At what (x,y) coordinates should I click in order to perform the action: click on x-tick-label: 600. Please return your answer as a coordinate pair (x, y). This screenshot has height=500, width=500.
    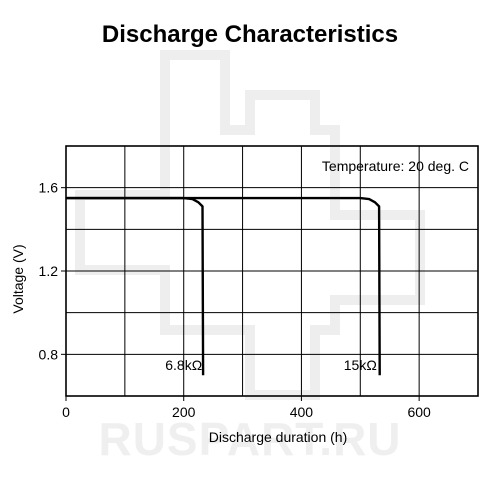
    Looking at the image, I should click on (419, 412).